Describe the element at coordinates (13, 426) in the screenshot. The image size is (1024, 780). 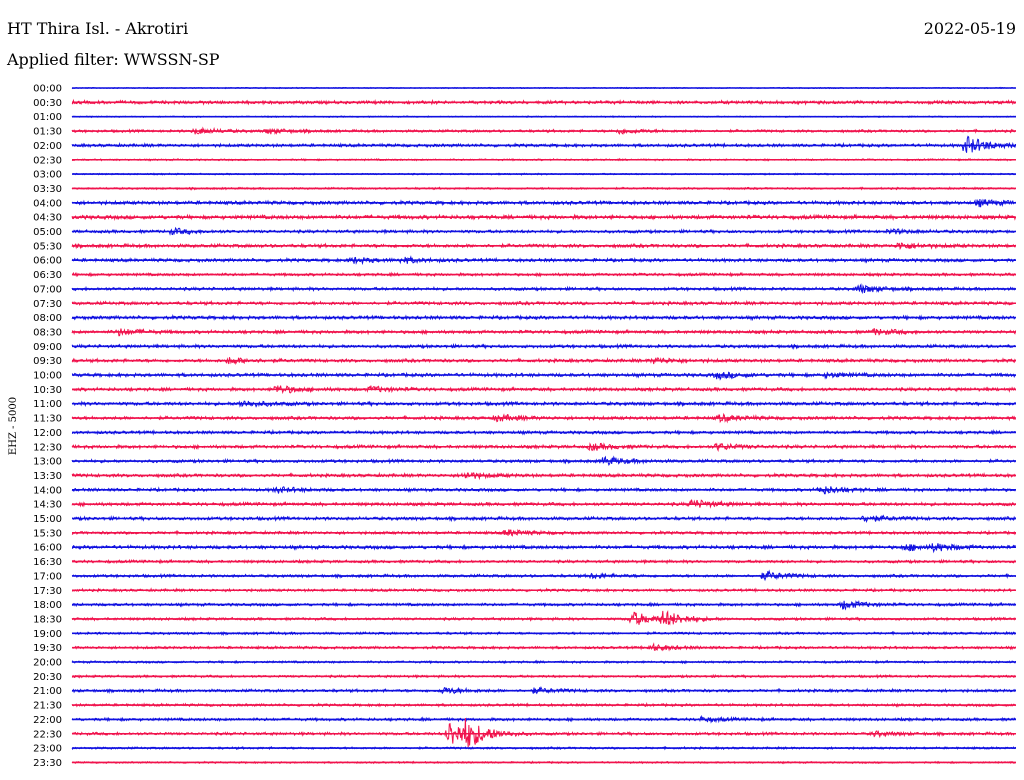
I see `y-axis-label: EHZ - 5000` at that location.